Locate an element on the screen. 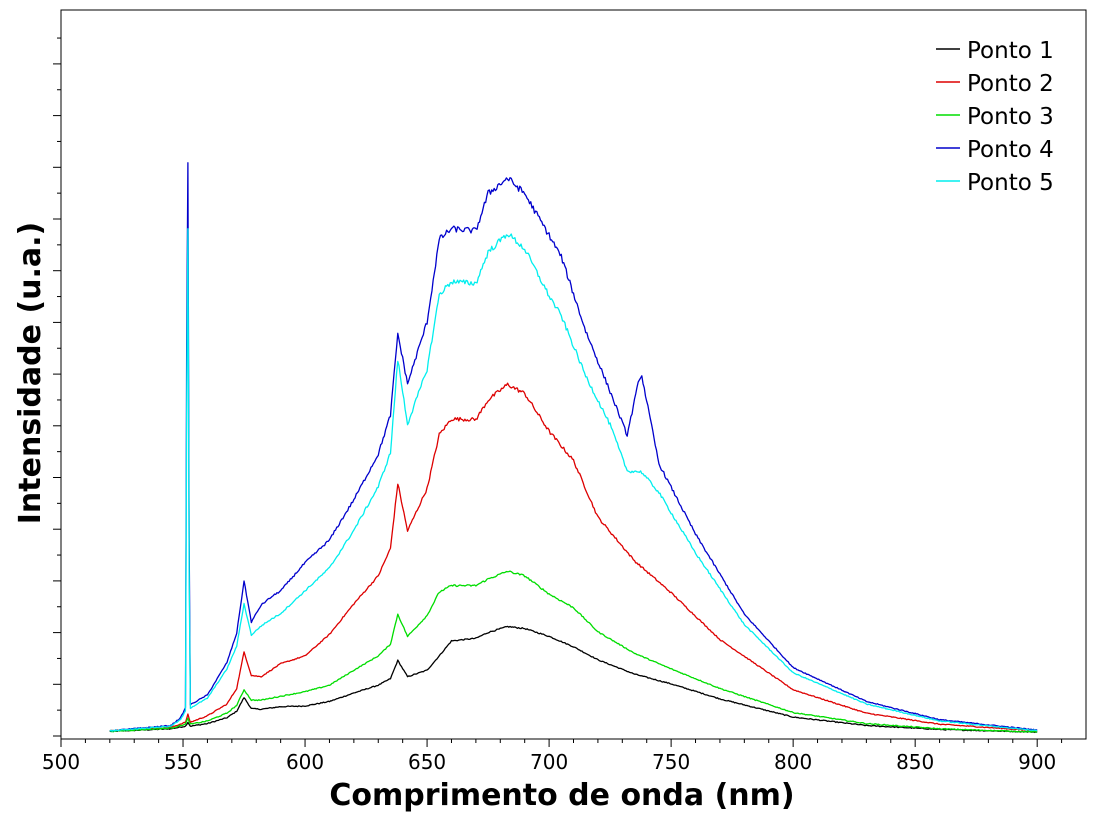 This screenshot has width=1102, height=822. legend-label-3: Ponto 3 is located at coordinates (1010, 117).